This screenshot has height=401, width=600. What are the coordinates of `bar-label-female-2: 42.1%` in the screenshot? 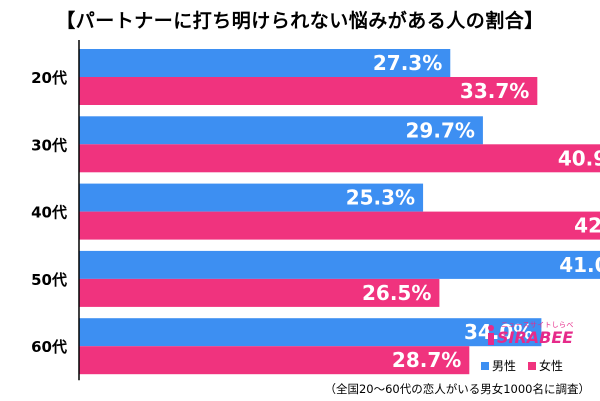 It's located at (587, 226).